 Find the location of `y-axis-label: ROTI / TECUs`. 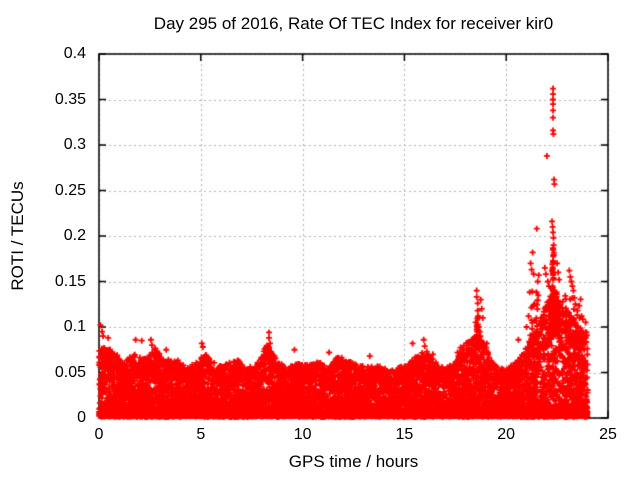

y-axis-label: ROTI / TECUs is located at coordinates (17, 236).